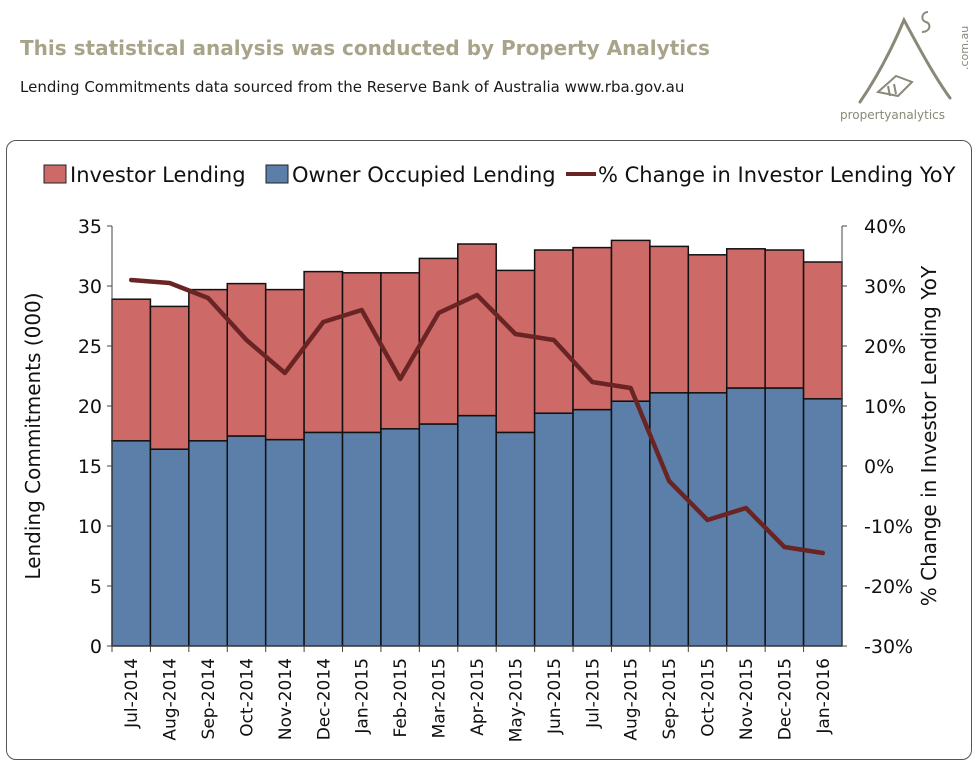 Image resolution: width=980 pixels, height=767 pixels. Describe the element at coordinates (593, 693) in the screenshot. I see `x-tick-label-12: Jul-2015` at that location.